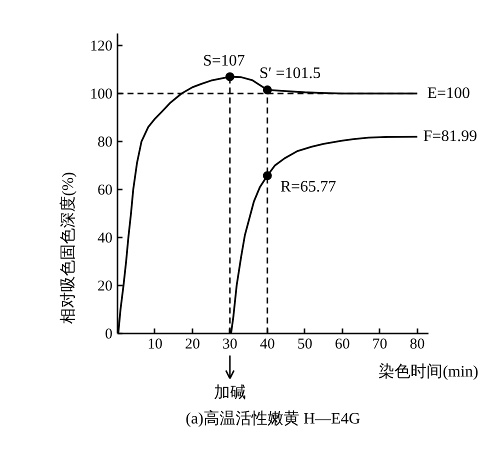  Describe the element at coordinates (267, 344) in the screenshot. I see `x-tick-label: 40` at that location.